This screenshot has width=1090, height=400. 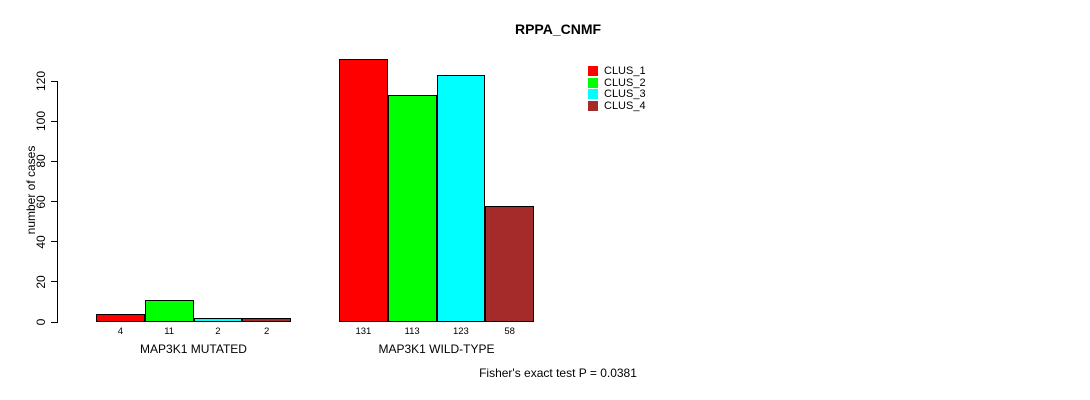 I want to click on x-category-label: MAP3K1 WILD-TYPE, so click(x=436, y=349).